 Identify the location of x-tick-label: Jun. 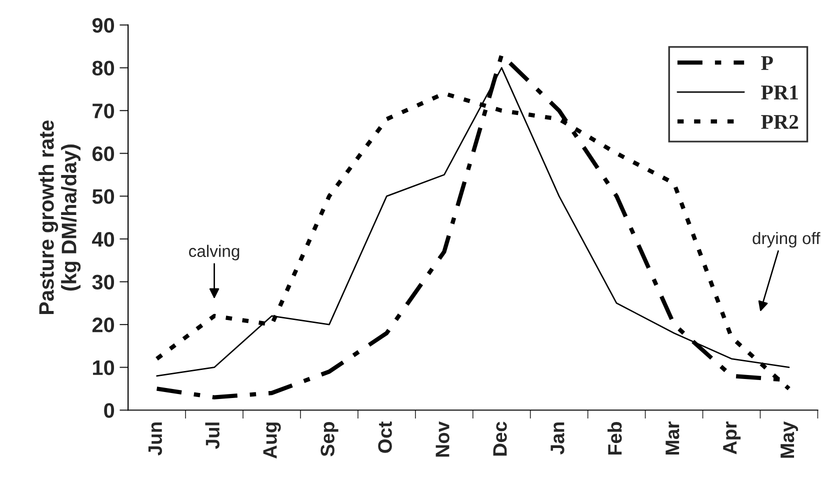
(155, 439).